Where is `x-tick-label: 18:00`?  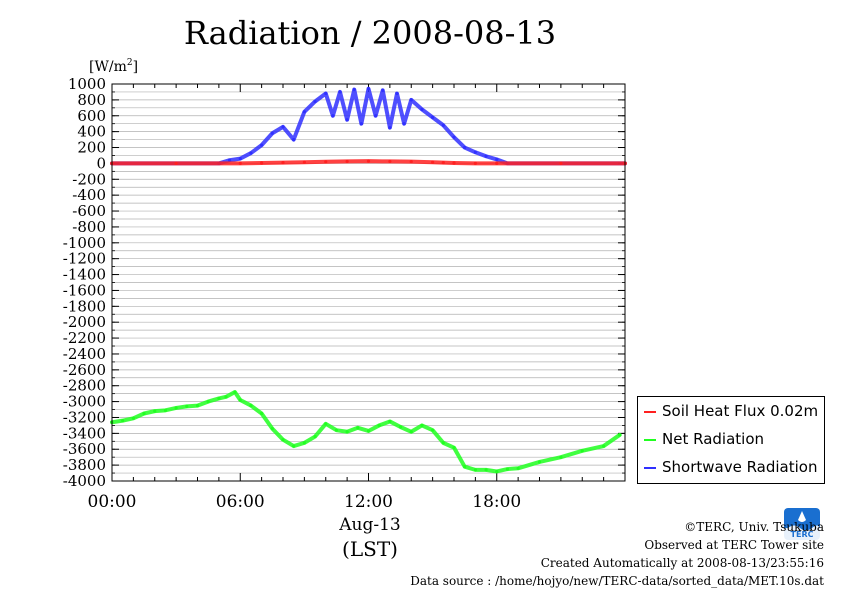 x-tick-label: 18:00 is located at coordinates (496, 502).